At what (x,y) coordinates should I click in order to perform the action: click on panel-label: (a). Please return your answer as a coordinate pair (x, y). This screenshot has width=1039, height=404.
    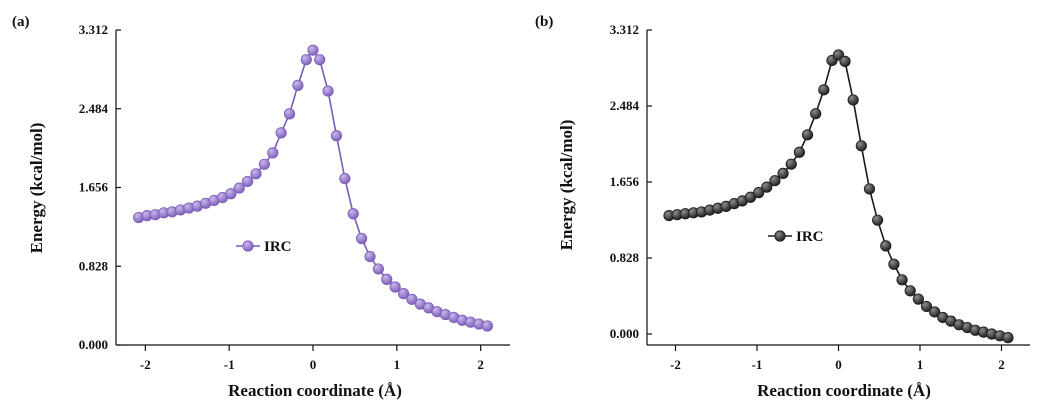
    Looking at the image, I should click on (21, 22).